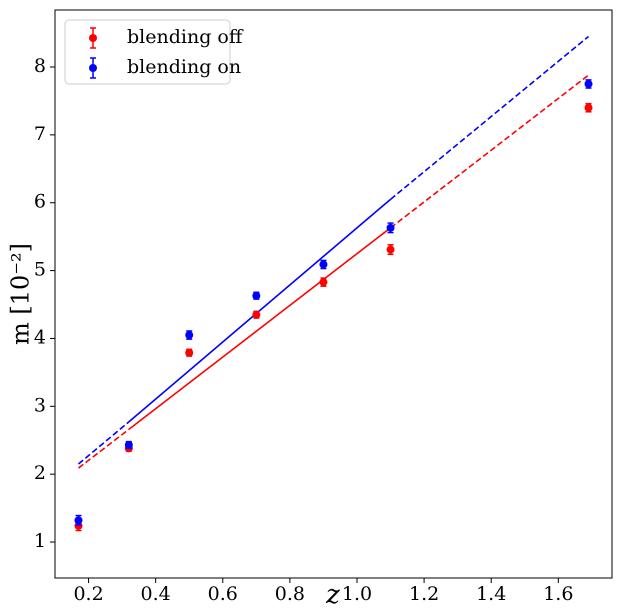 This screenshot has width=620, height=613. Describe the element at coordinates (40, 337) in the screenshot. I see `y-tick-label: 4` at that location.